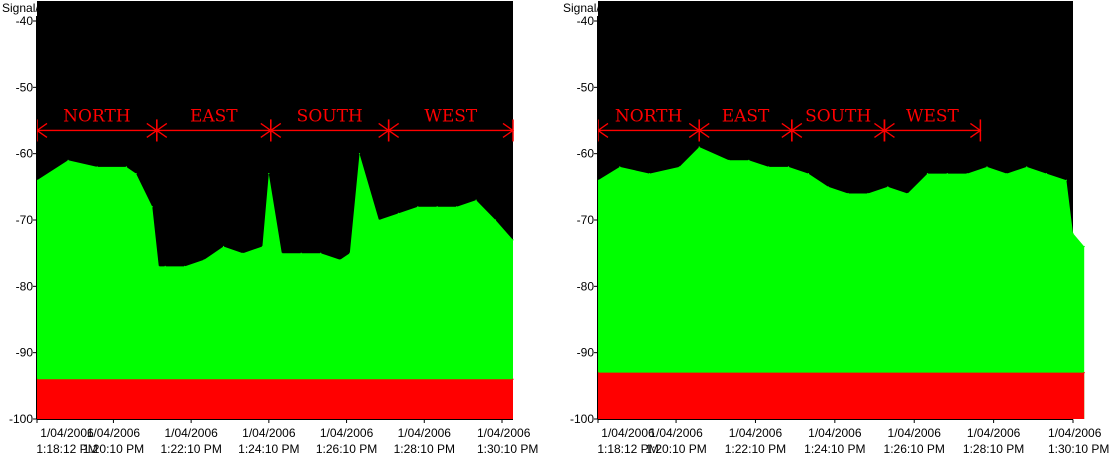  Describe the element at coordinates (612, 8) in the screenshot. I see `y-axis-label: Signal/Noise, dBm` at that location.